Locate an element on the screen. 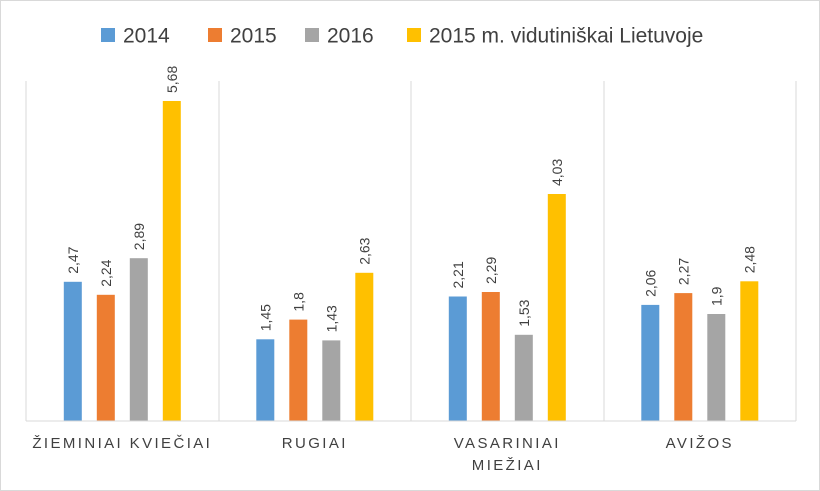 The width and height of the screenshot is (820, 491). bar-2015-vasariniai-mieziai is located at coordinates (490, 356).